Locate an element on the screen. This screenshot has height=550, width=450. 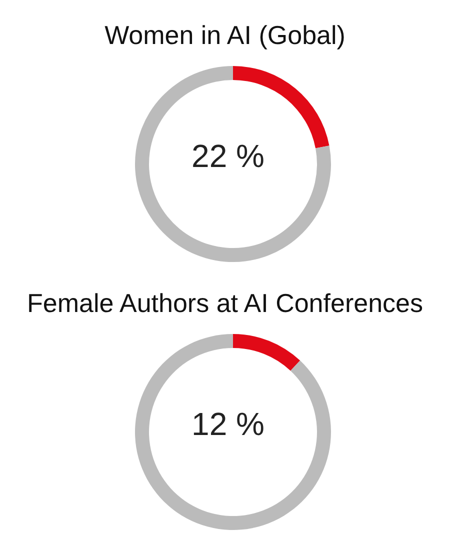
donut-slice is located at coordinates (266, 352).